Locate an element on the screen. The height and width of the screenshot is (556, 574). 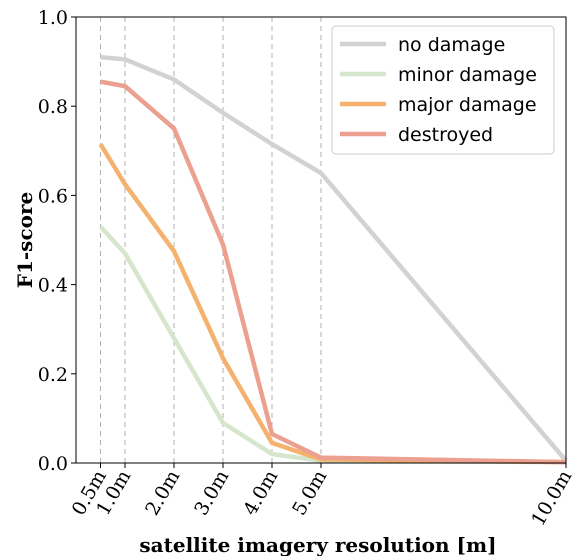
x-axis-label: satellite imagery resolution [m] is located at coordinates (317, 544).